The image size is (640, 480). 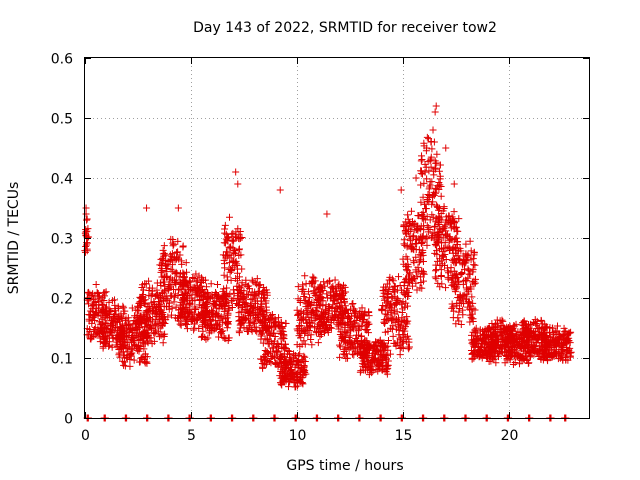 I want to click on y-tick-label: 0.2, so click(x=62, y=300).